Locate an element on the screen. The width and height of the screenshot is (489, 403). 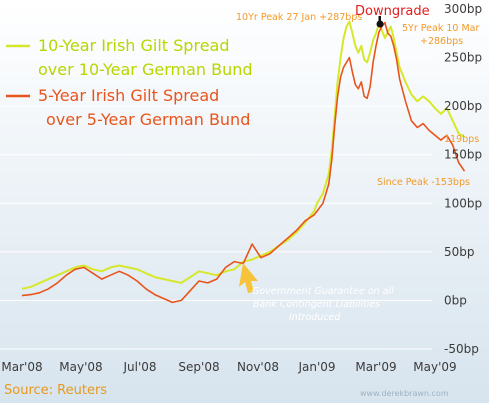
y-tick-label: 250bp is located at coordinates (463, 58).